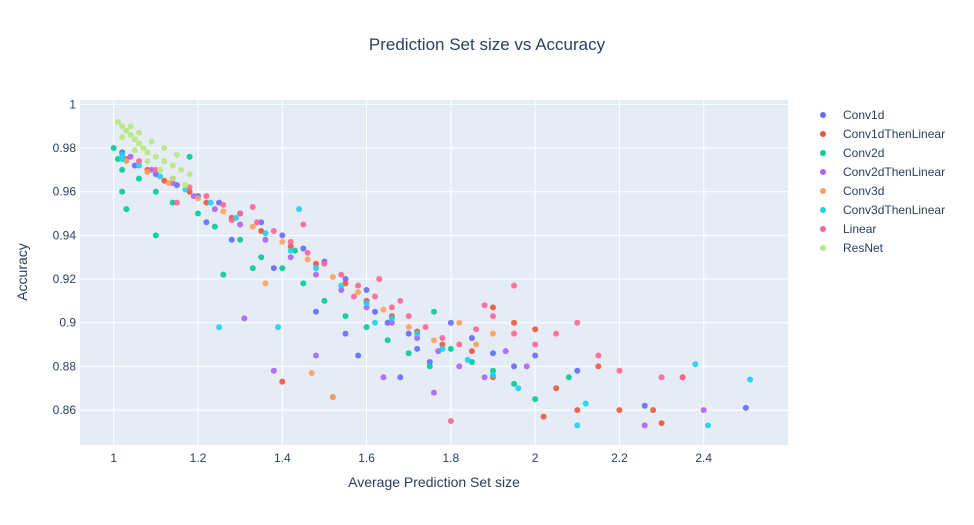 The image size is (974, 525). Describe the element at coordinates (882, 210) in the screenshot. I see `legend-item-conv3dthenlinear: Conv3dThenLinear` at that location.